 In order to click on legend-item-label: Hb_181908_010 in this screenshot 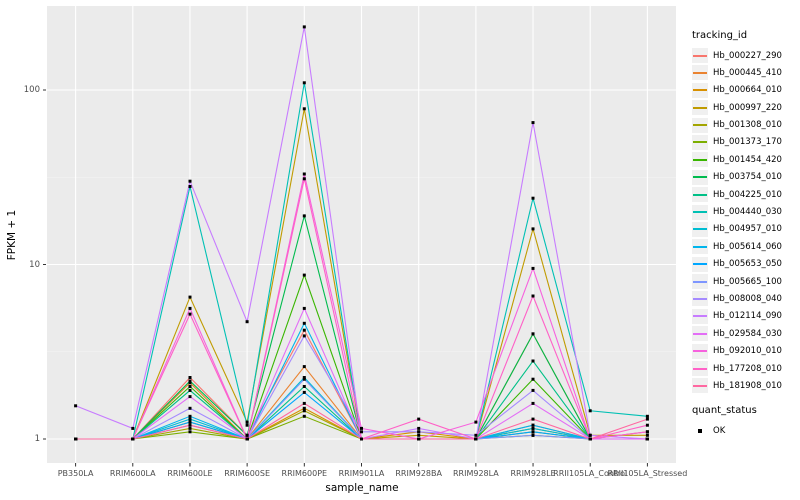, I will do `click(747, 385)`.